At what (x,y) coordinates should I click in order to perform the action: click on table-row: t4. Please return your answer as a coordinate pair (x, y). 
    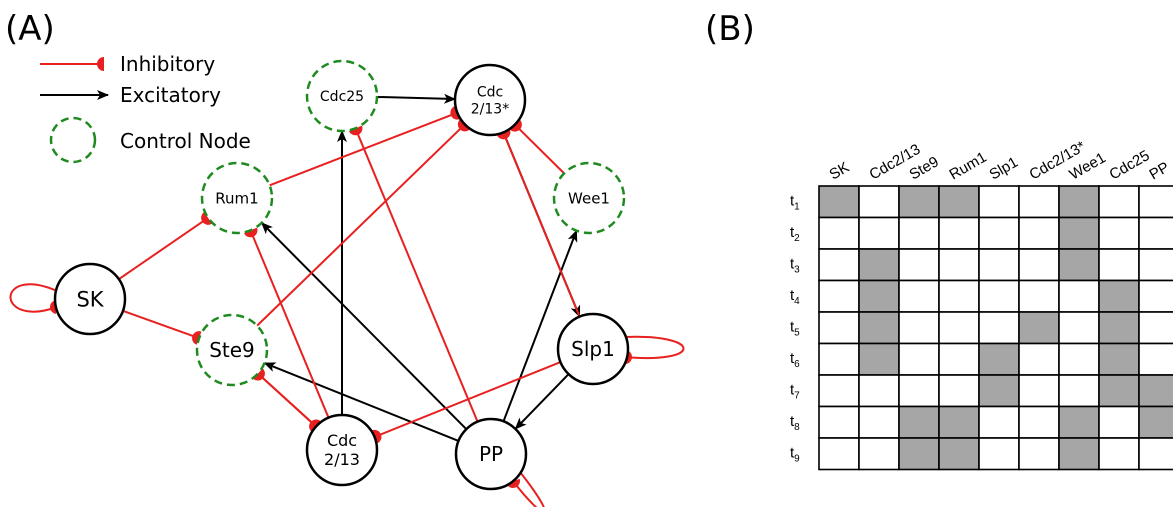
    Looking at the image, I should click on (981, 296).